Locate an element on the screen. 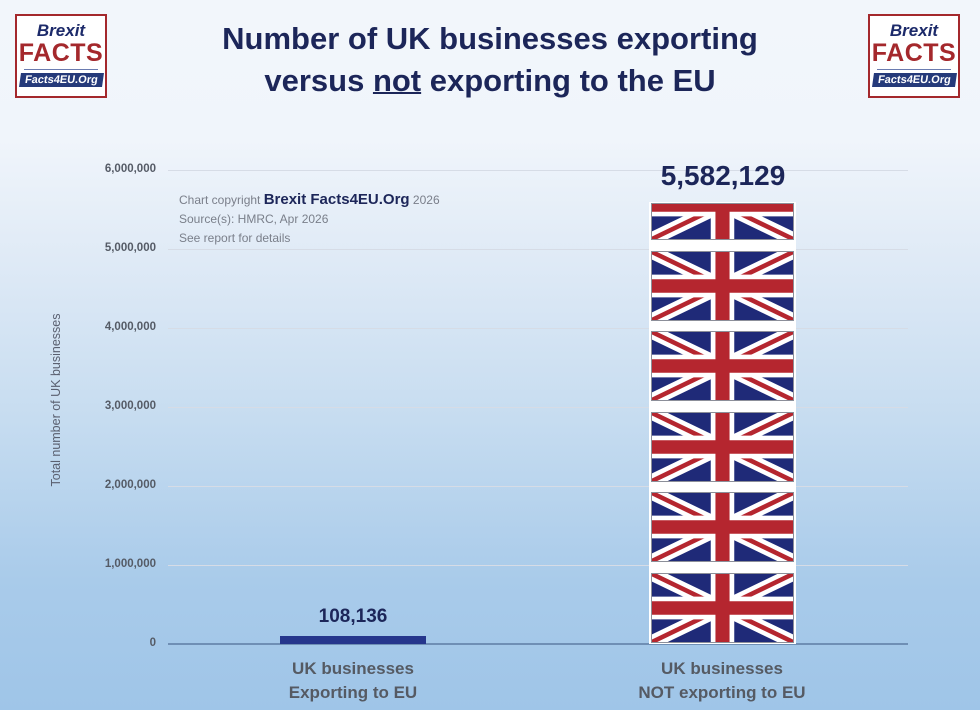 The height and width of the screenshot is (710, 980). copyright-line: Chart copyright Brexit Facts4EU.Org 2026 is located at coordinates (309, 200).